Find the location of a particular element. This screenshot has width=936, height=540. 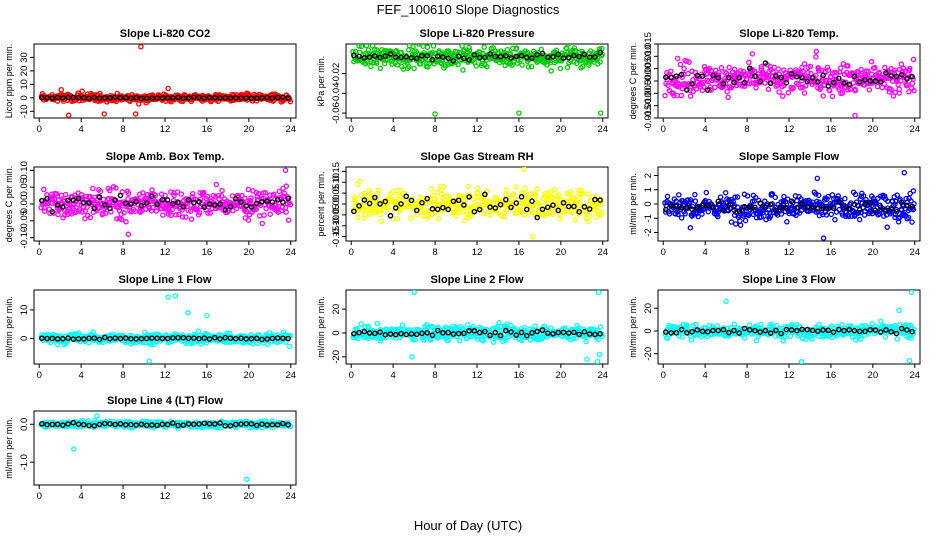

x-tick-label: 16 is located at coordinates (831, 129).